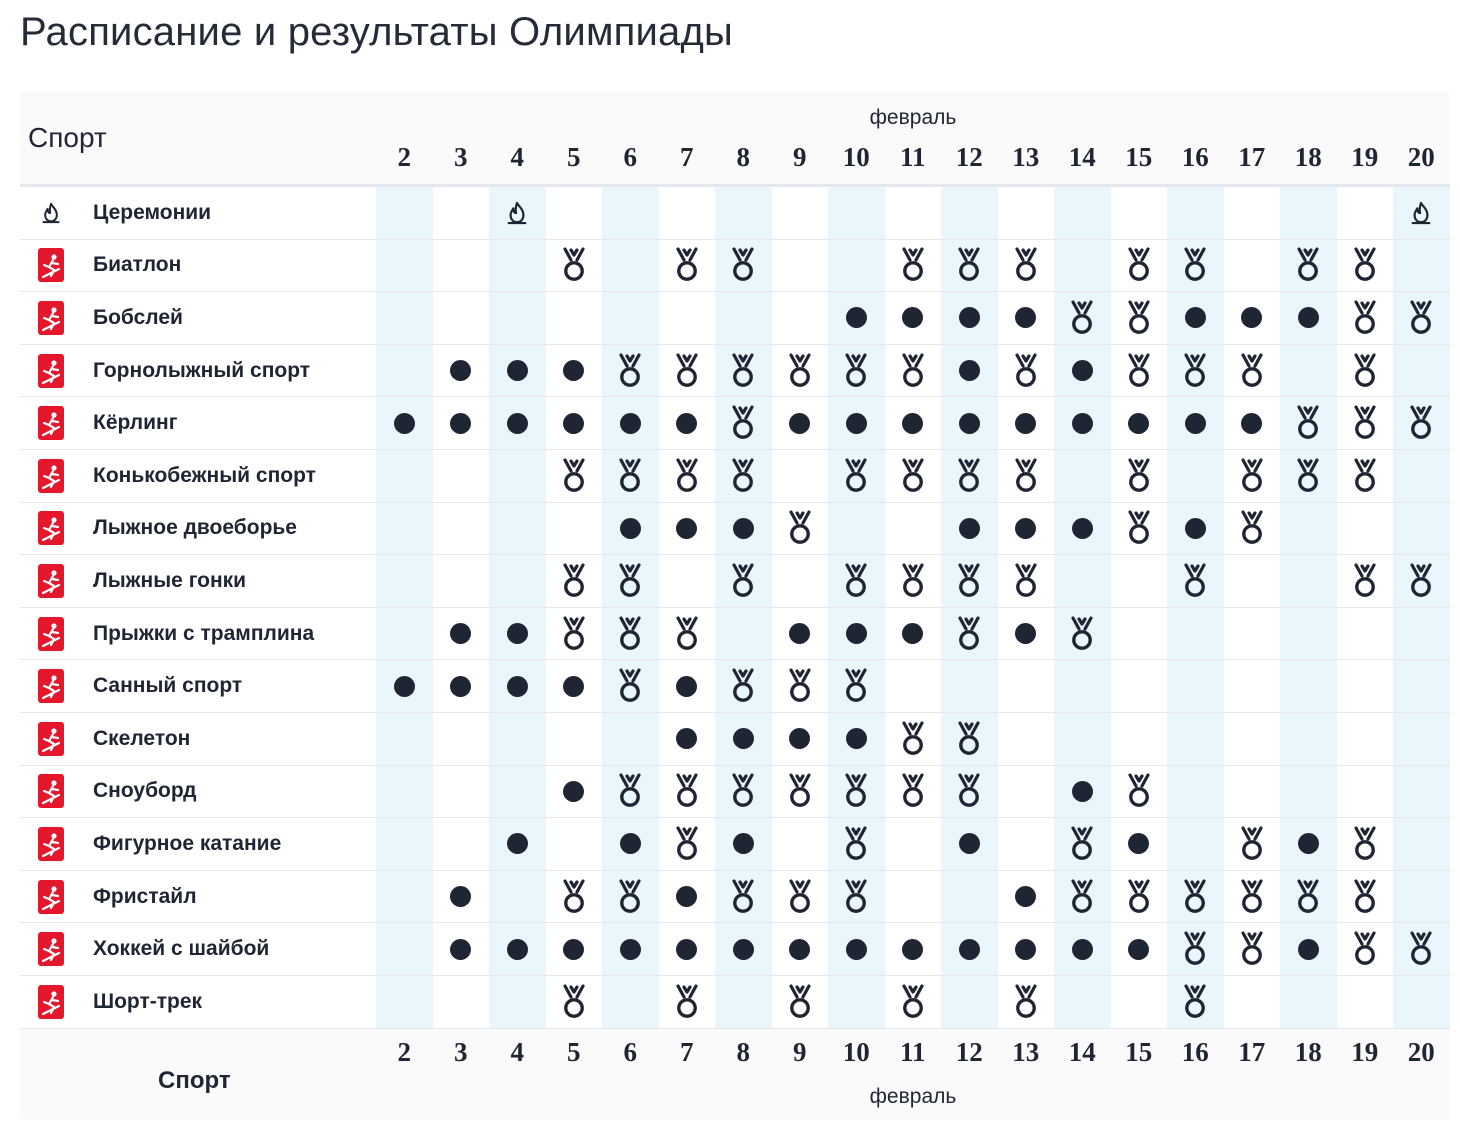 The image size is (1460, 1142). I want to click on sport-row: Биатлон, so click(735, 266).